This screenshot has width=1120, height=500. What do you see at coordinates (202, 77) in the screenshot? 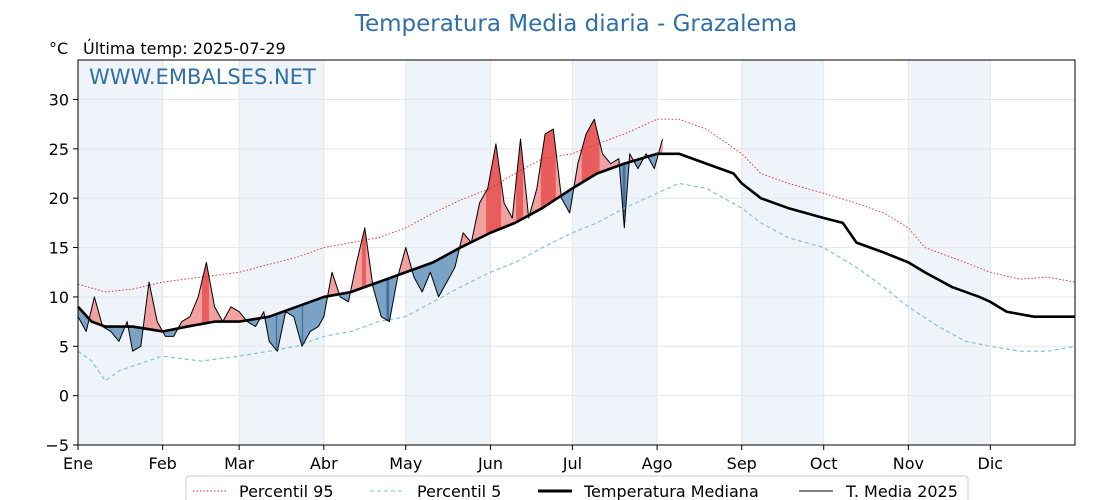
I see `watermark-text: WWW.EMBALSES.NET` at bounding box center [202, 77].